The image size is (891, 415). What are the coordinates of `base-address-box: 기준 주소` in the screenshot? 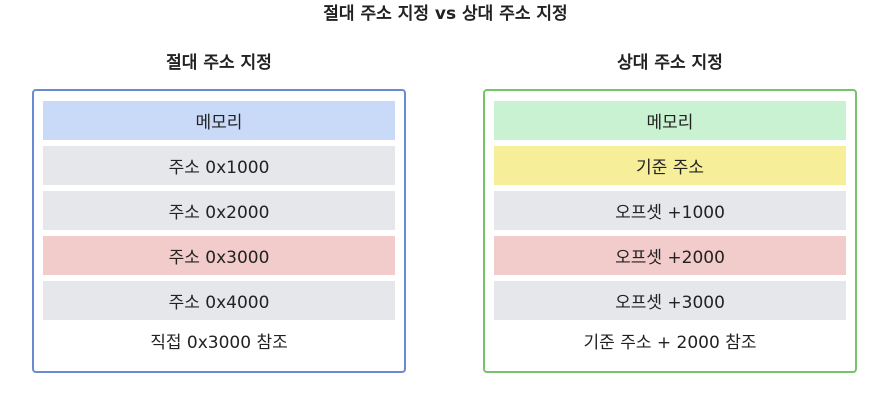 It's located at (670, 165).